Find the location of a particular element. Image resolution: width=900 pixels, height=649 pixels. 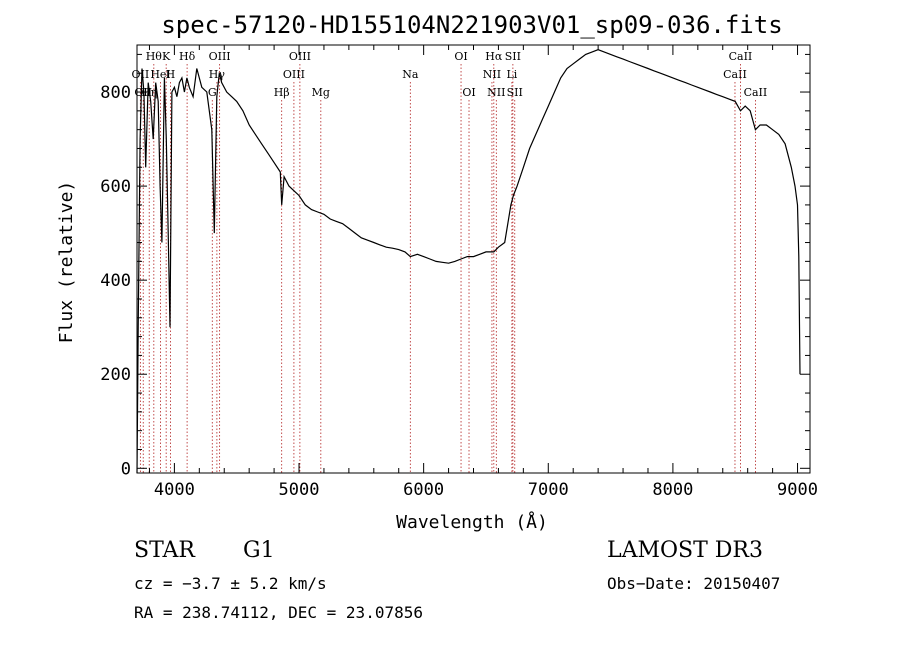

marker-label: Na is located at coordinates (410, 74).